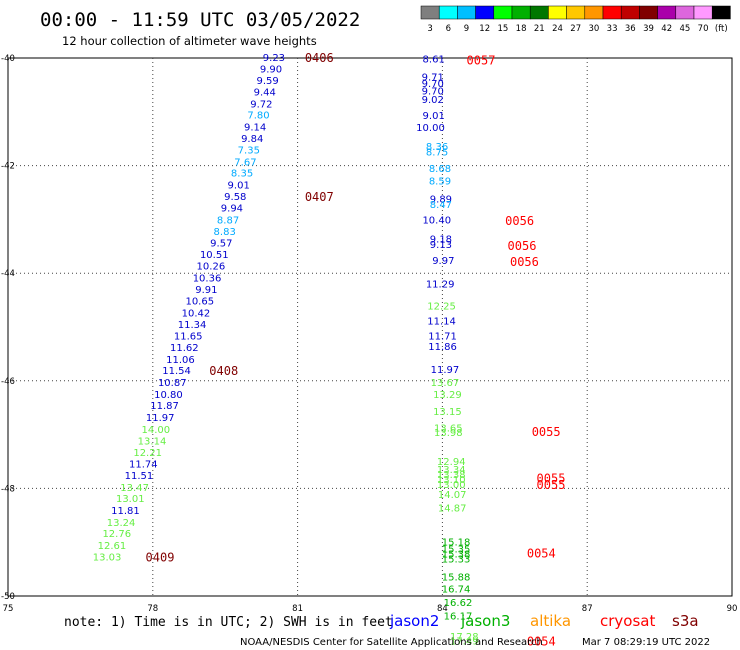  Describe the element at coordinates (648, 29) in the screenshot. I see `legend-label: 39` at that location.